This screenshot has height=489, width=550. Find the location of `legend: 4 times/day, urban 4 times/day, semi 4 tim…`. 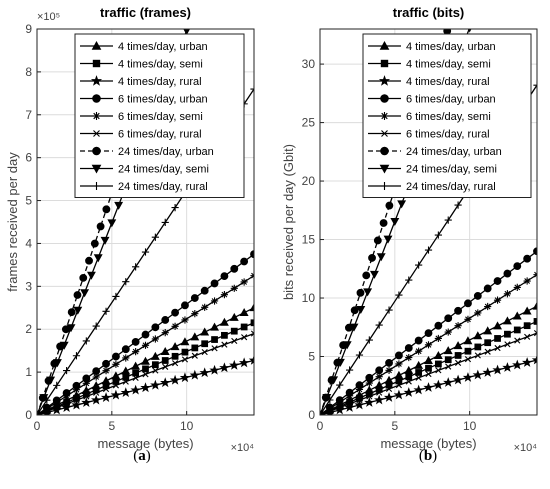

legend: 4 times/day, urban 4 times/day, semi 4 tim… is located at coordinates (447, 115).